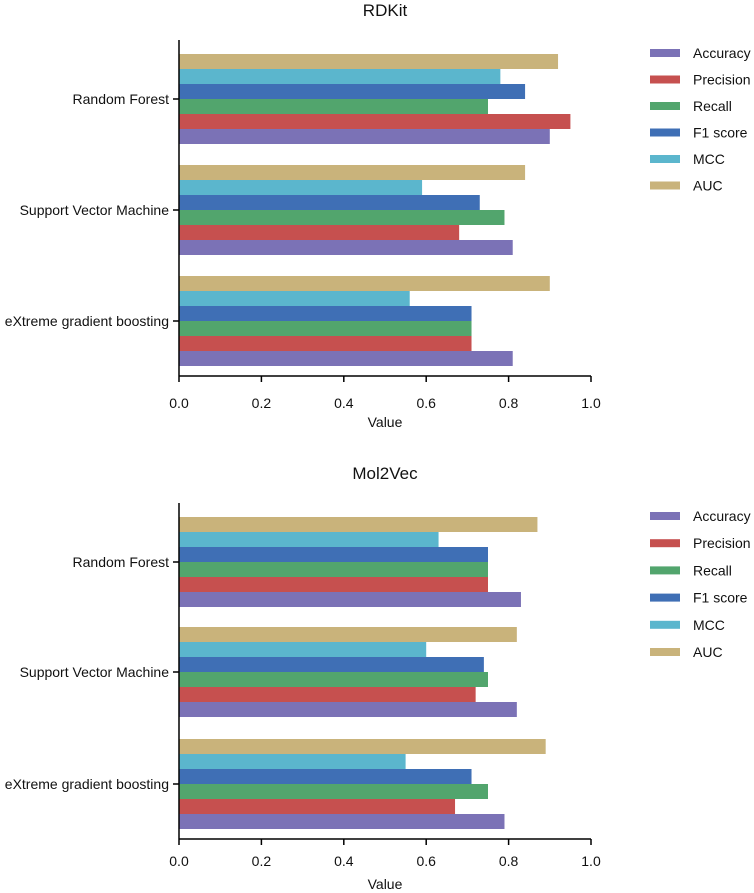 This screenshot has height=893, width=754. Describe the element at coordinates (375, 121) in the screenshot. I see `bar-precision: Random Forest - Precision: 0.95` at that location.